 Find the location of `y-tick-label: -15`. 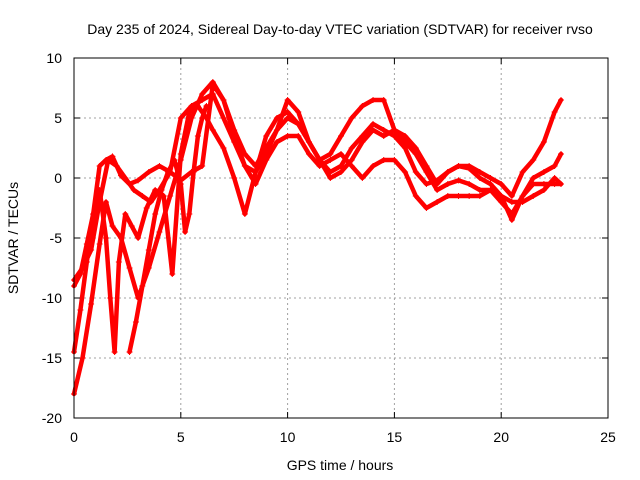

y-tick-label: -15 is located at coordinates (52, 358).